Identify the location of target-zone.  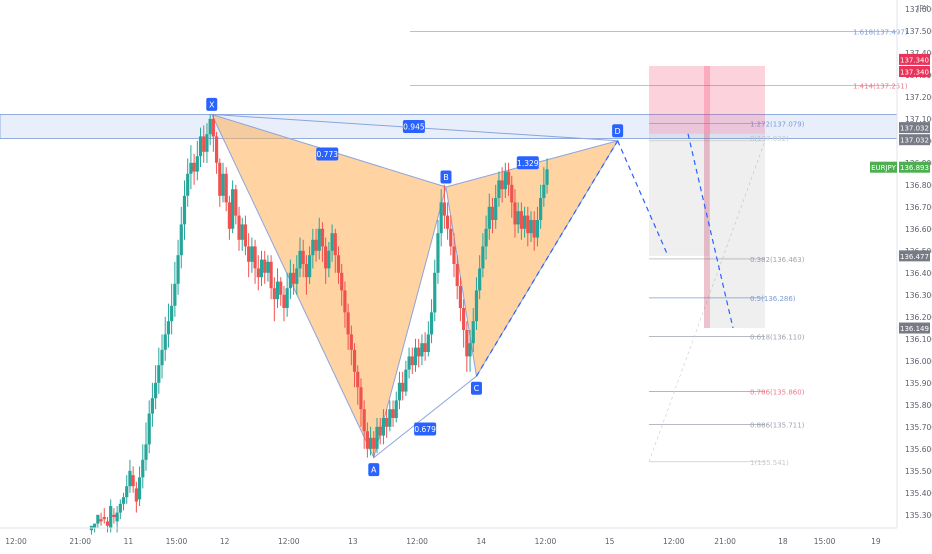
(679, 194).